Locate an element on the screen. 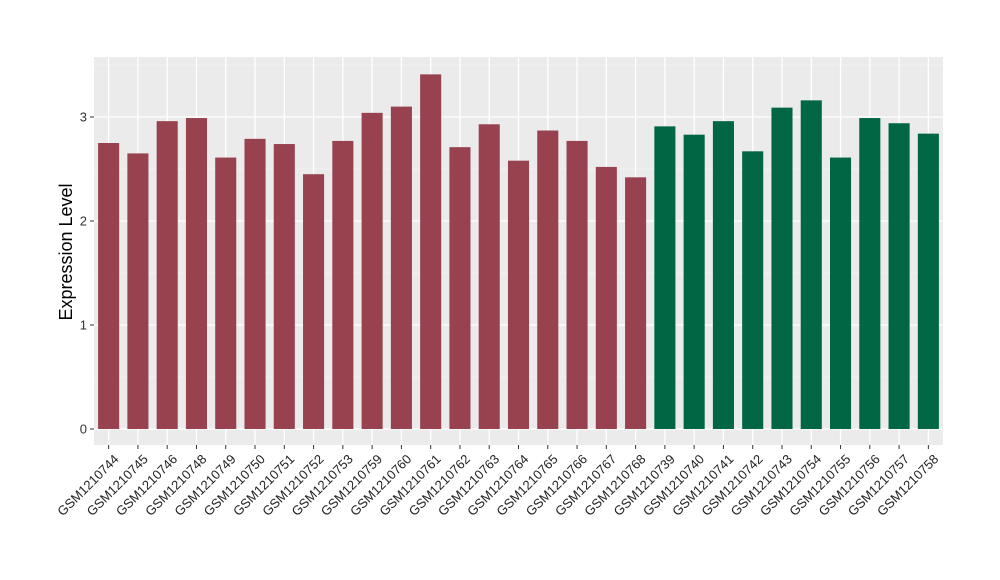 The image size is (1000, 580). bar-GSM1210765 is located at coordinates (548, 279).